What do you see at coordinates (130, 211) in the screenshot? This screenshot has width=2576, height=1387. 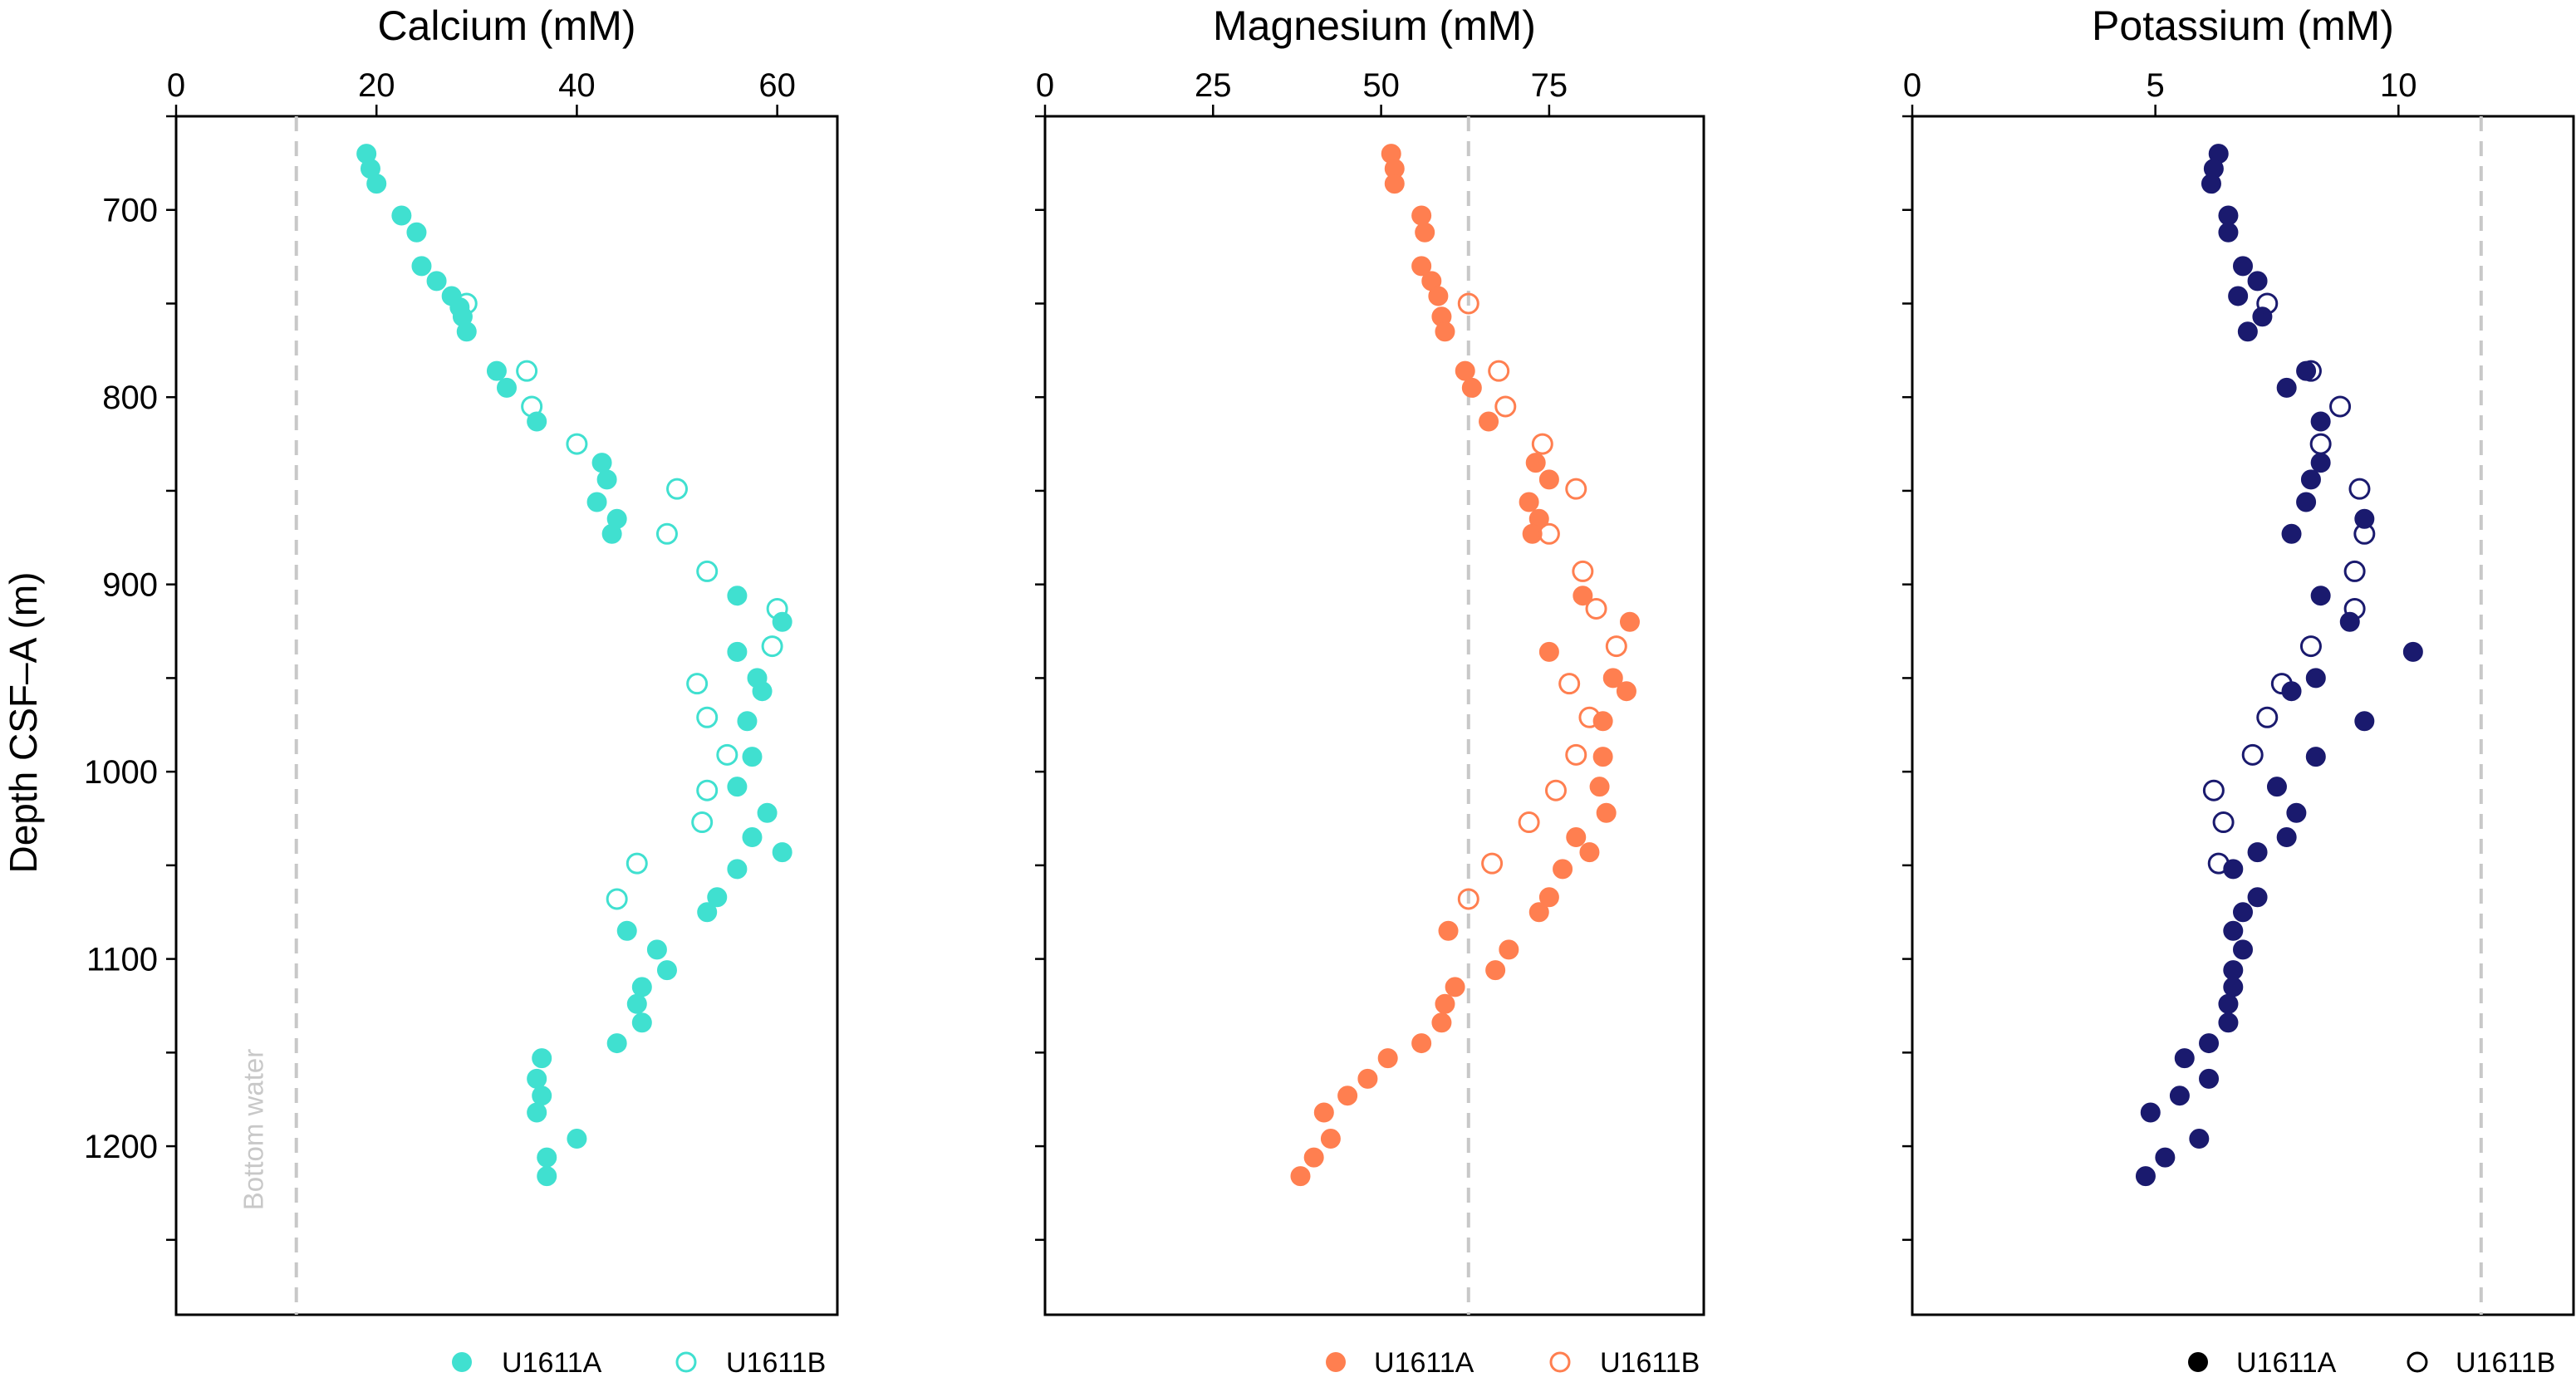 I see `y-tick-label: 700` at bounding box center [130, 211].